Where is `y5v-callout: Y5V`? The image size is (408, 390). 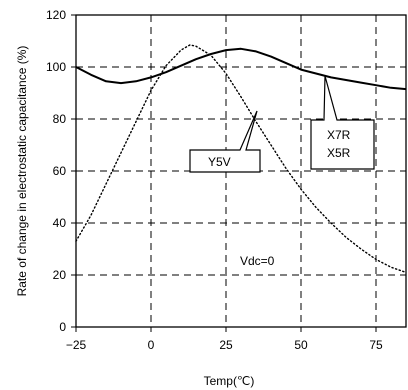
y5v-callout: Y5V is located at coordinates (225, 141).